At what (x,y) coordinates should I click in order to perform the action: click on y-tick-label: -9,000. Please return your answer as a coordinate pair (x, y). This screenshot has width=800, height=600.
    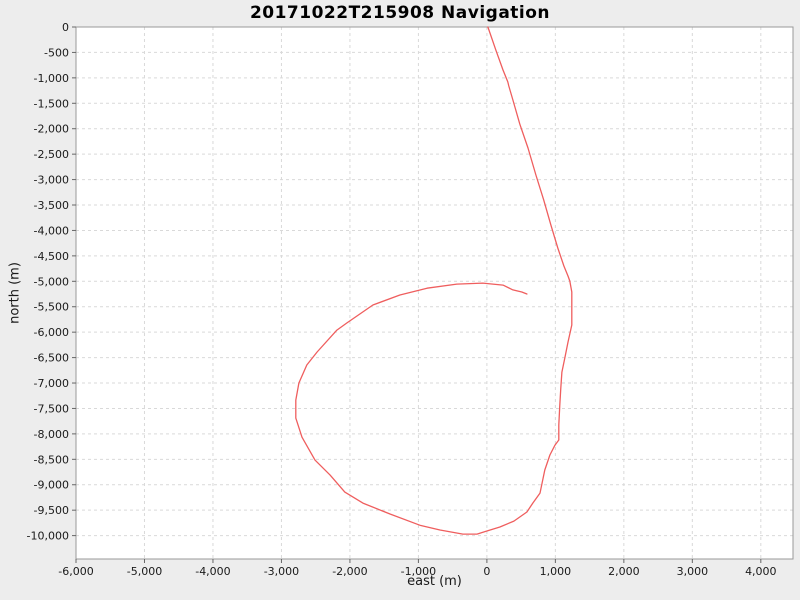
    Looking at the image, I should click on (51, 485).